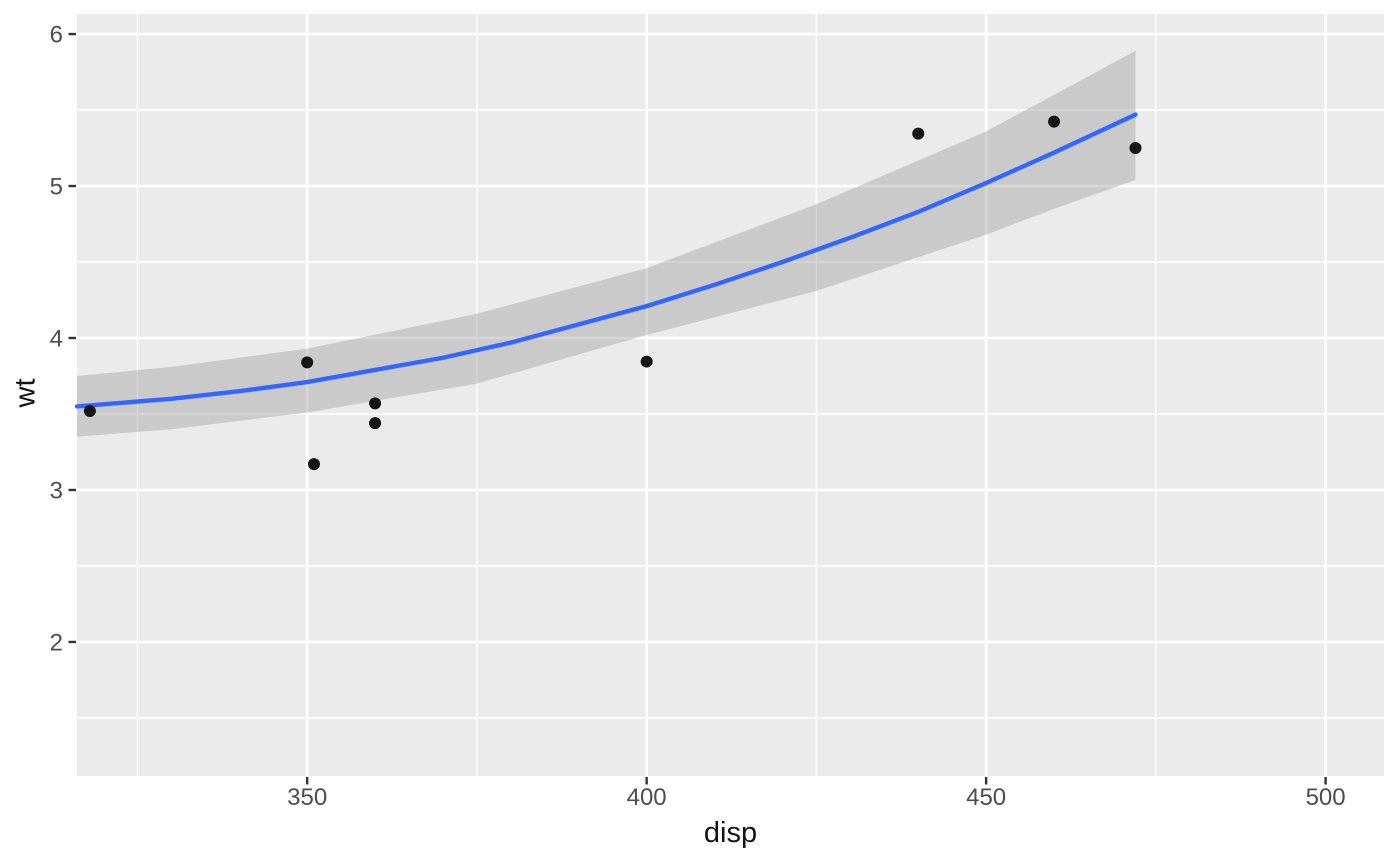  What do you see at coordinates (986, 797) in the screenshot?
I see `x-tick-label: 450` at bounding box center [986, 797].